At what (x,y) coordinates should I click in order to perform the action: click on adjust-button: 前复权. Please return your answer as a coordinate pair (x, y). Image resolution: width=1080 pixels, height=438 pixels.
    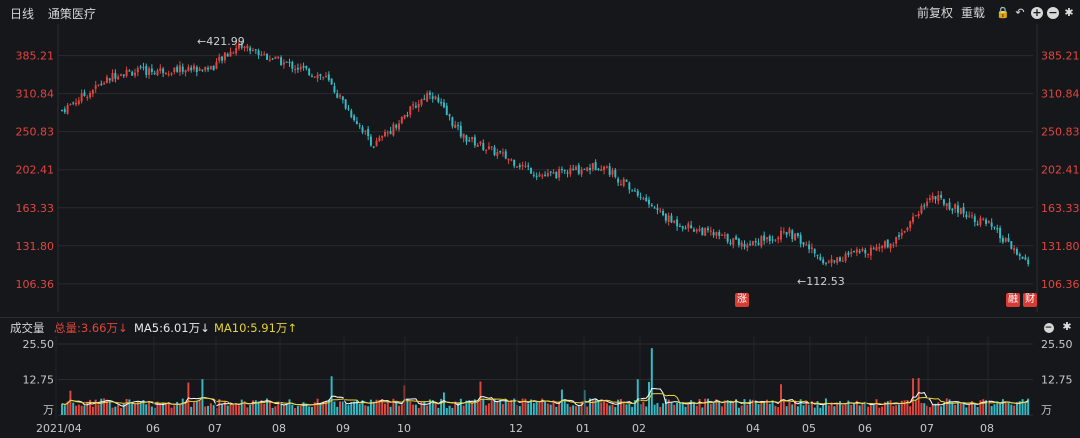
    Looking at the image, I should click on (934, 13).